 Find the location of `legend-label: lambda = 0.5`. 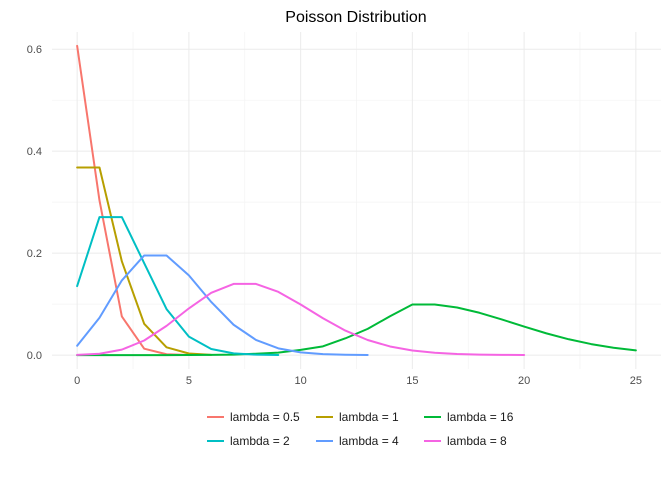

legend-label: lambda = 0.5 is located at coordinates (265, 417).